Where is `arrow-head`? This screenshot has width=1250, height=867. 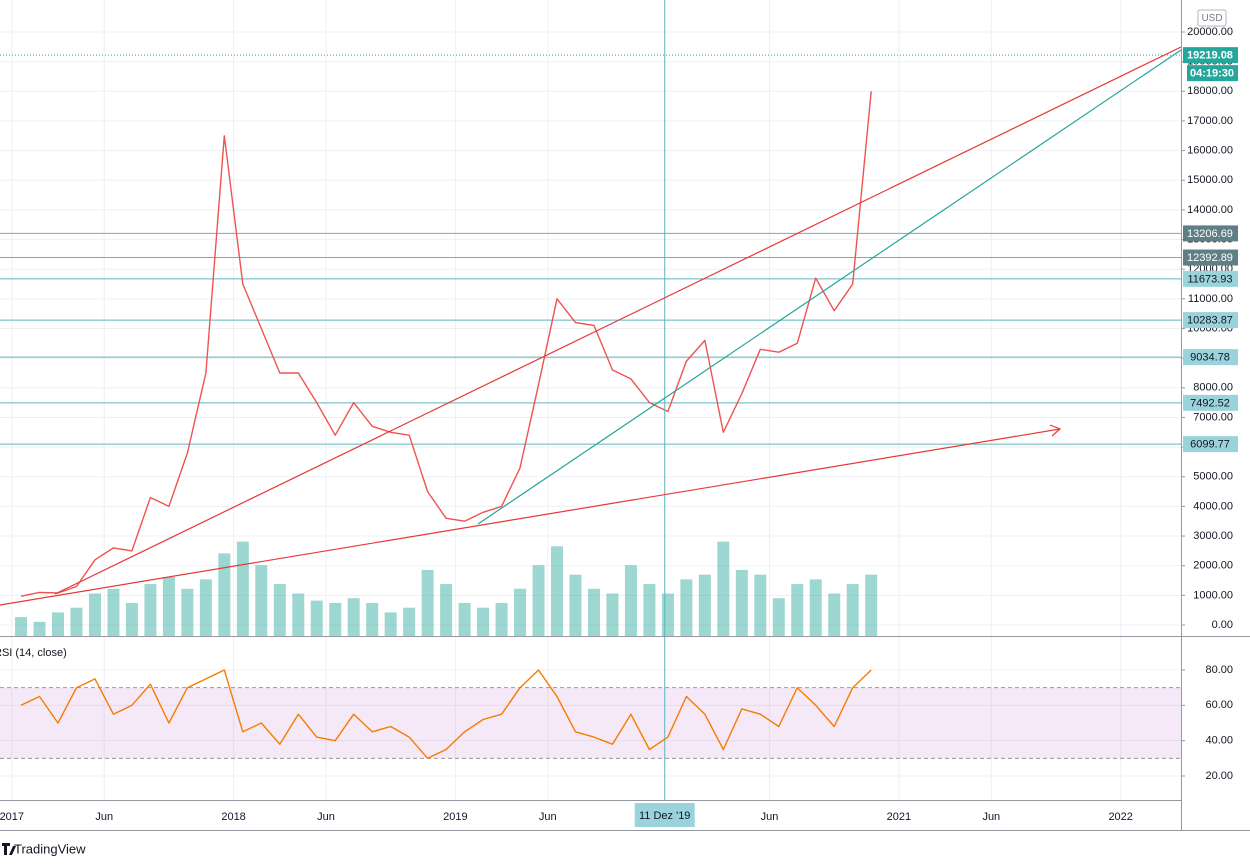
arrow-head is located at coordinates (1055, 430).